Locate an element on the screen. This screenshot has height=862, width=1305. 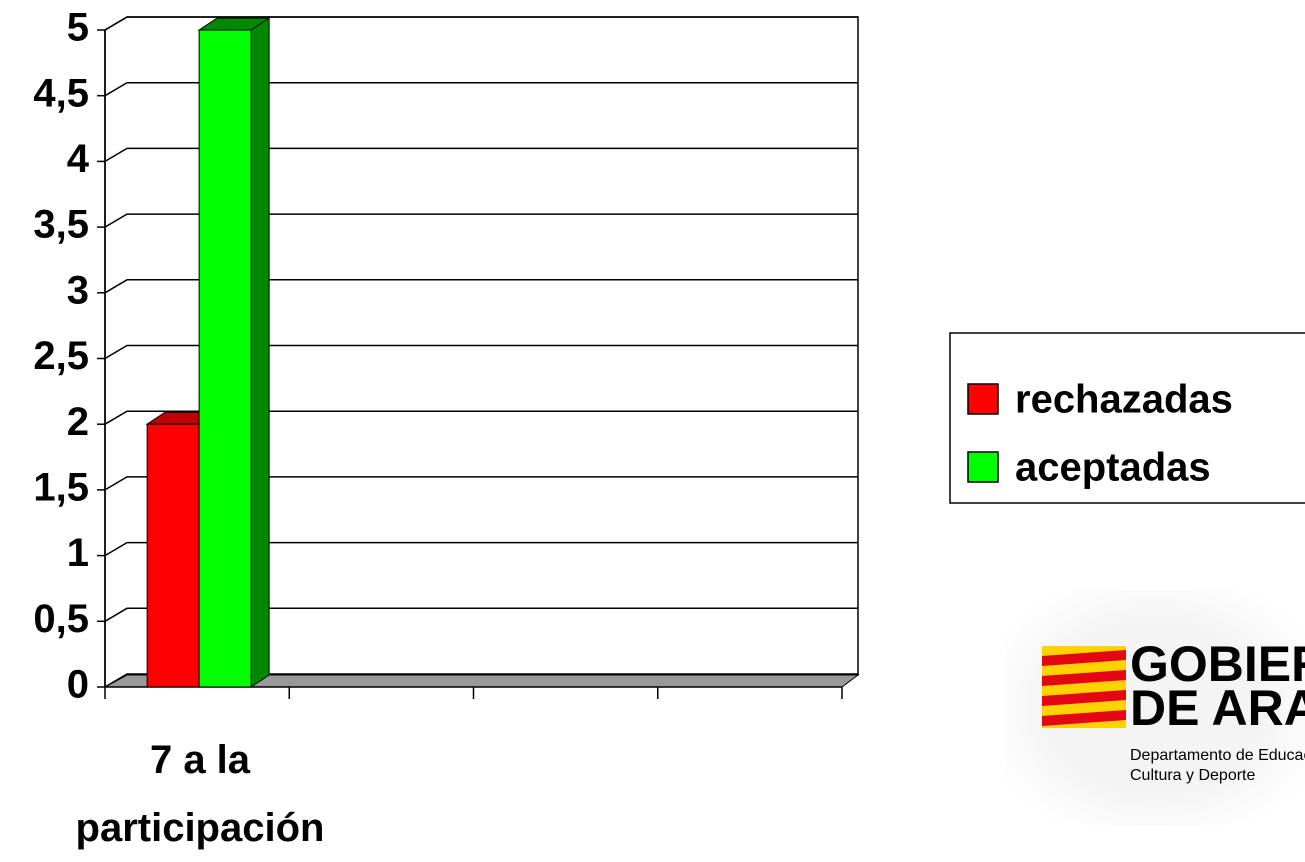
y-tick-label: 4,5 is located at coordinates (61, 93).